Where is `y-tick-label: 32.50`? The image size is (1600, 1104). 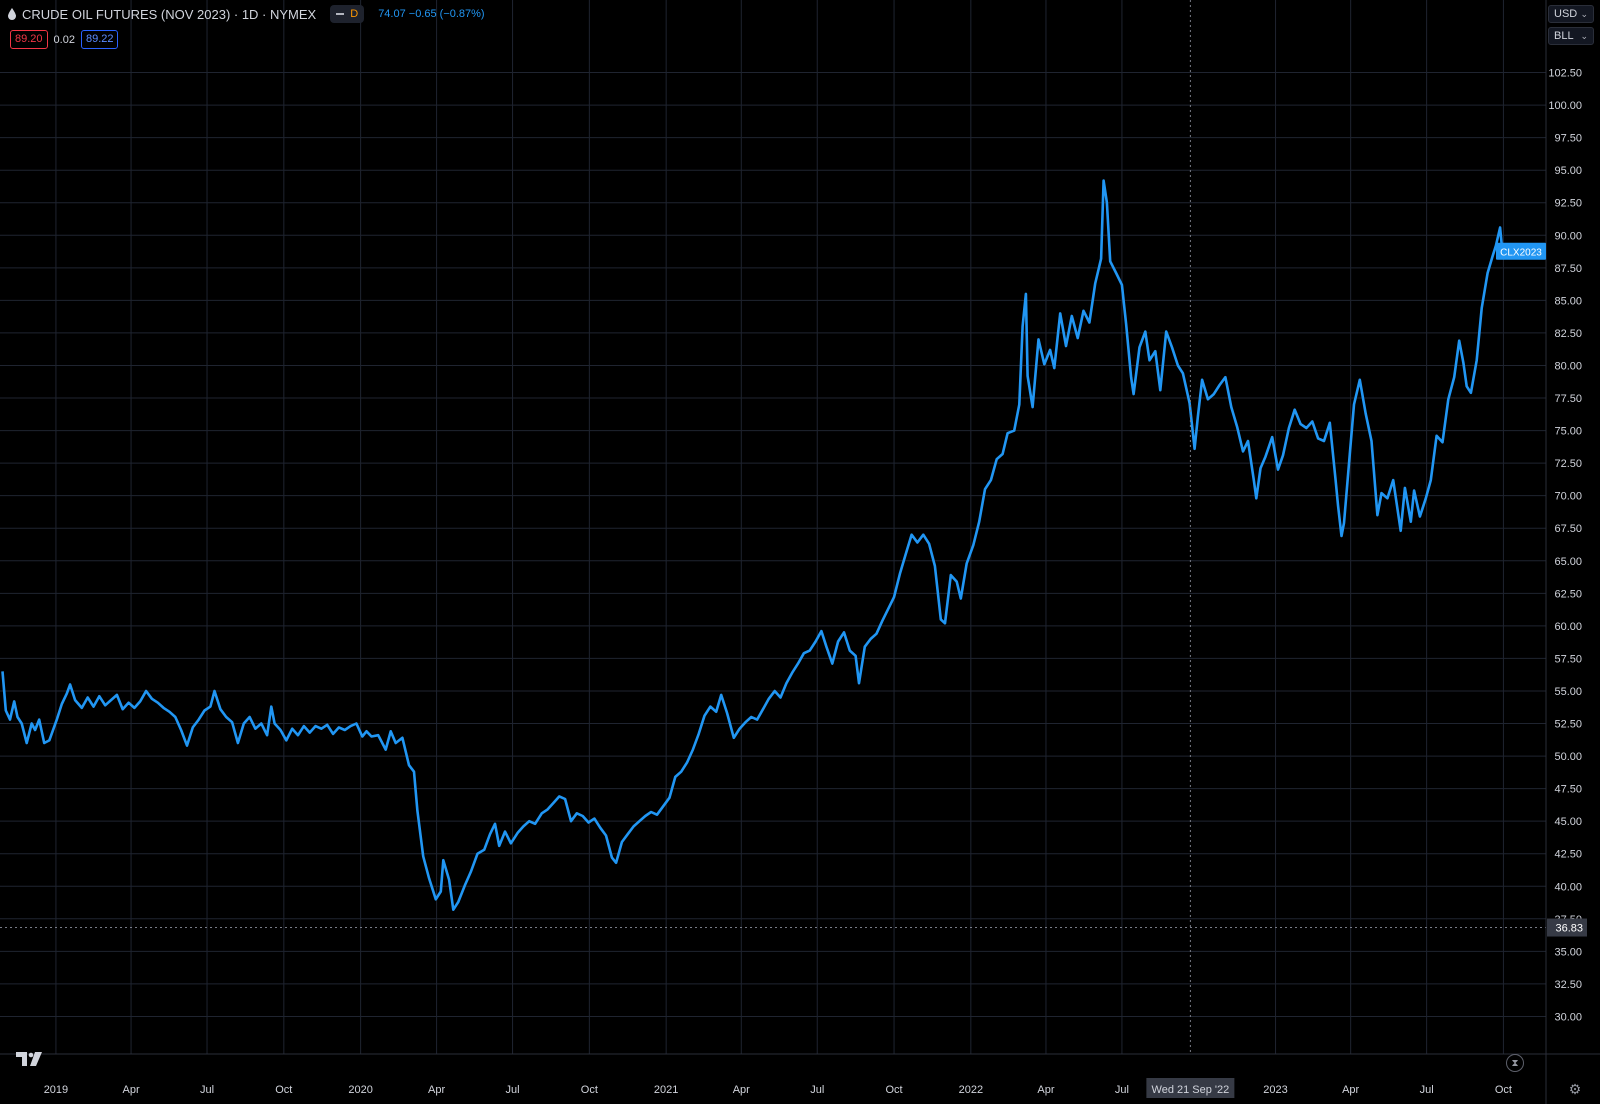 y-tick-label: 32.50 is located at coordinates (1568, 985).